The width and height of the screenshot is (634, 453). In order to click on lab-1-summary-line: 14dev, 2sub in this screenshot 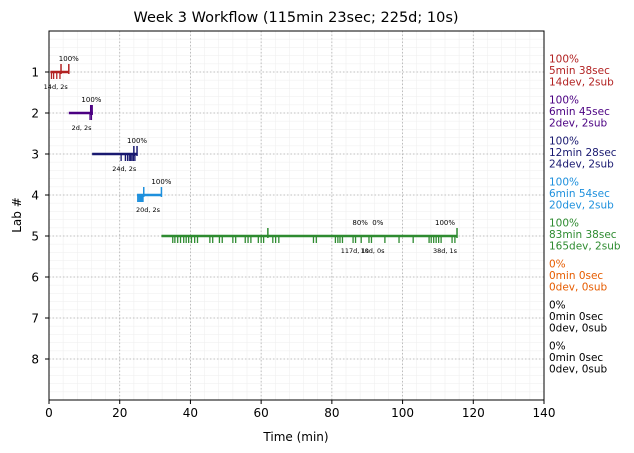, I will do `click(581, 83)`.